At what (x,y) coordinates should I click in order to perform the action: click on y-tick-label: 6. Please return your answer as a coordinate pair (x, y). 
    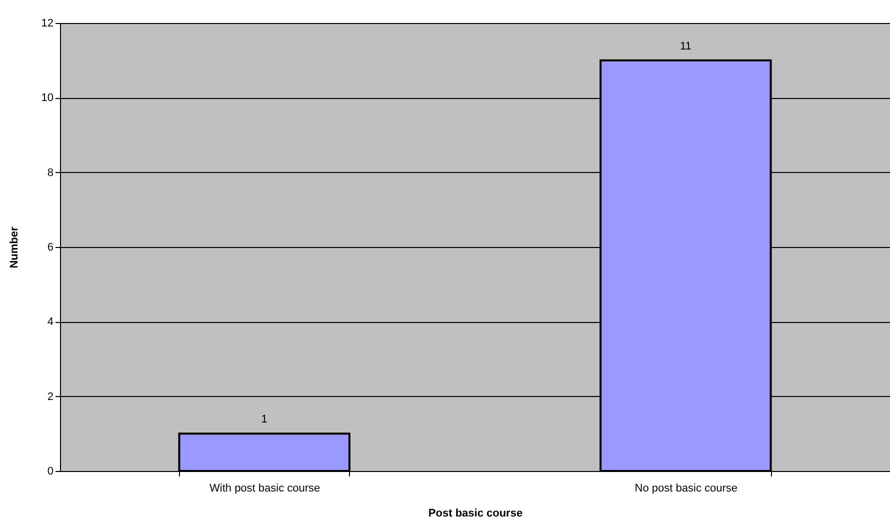
    Looking at the image, I should click on (50, 248).